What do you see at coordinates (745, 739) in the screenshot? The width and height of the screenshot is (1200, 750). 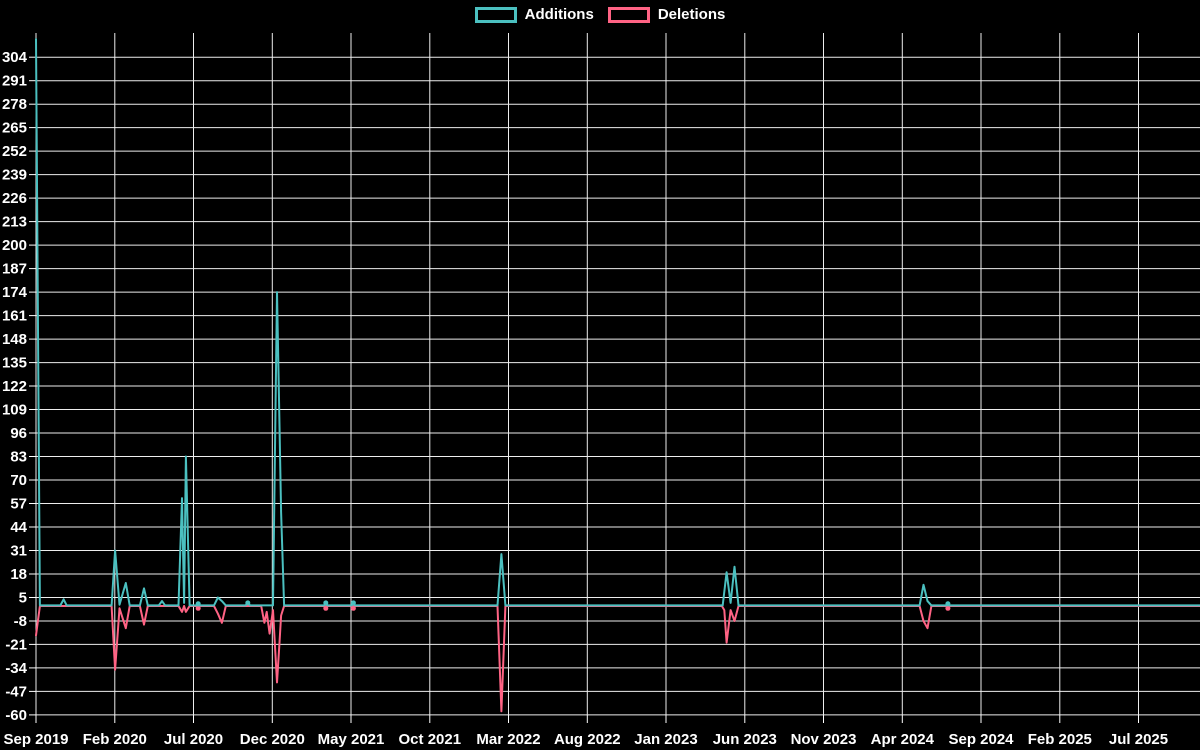 I see `svg-text: Jun 2023` at bounding box center [745, 739].